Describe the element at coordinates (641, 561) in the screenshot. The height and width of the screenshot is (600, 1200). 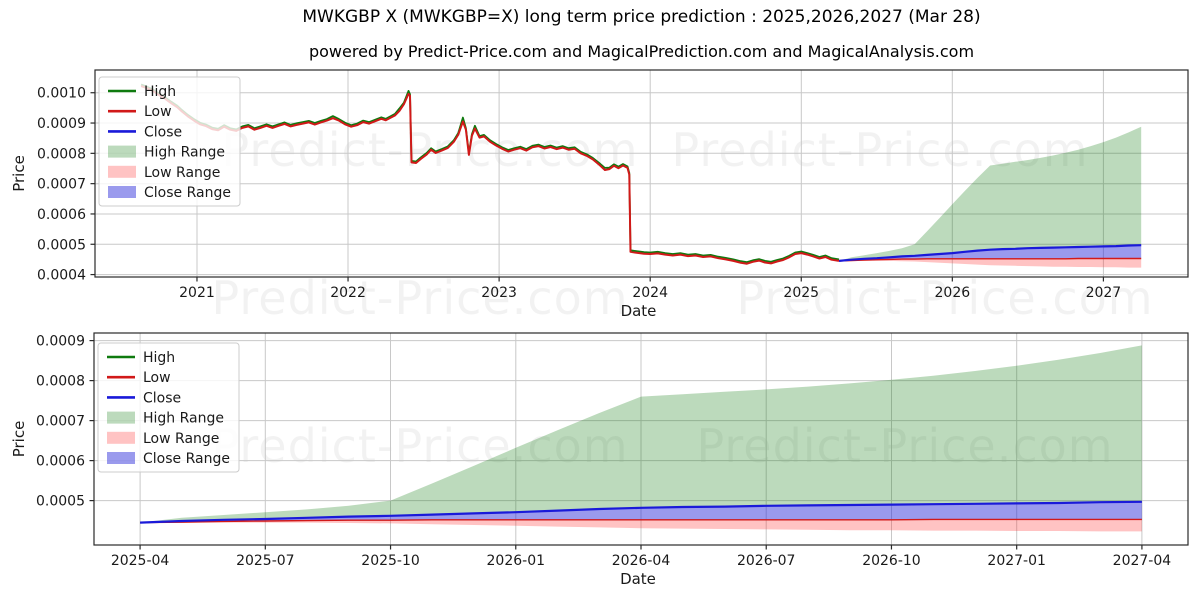
I see `x-tick-label: 2026-04` at that location.